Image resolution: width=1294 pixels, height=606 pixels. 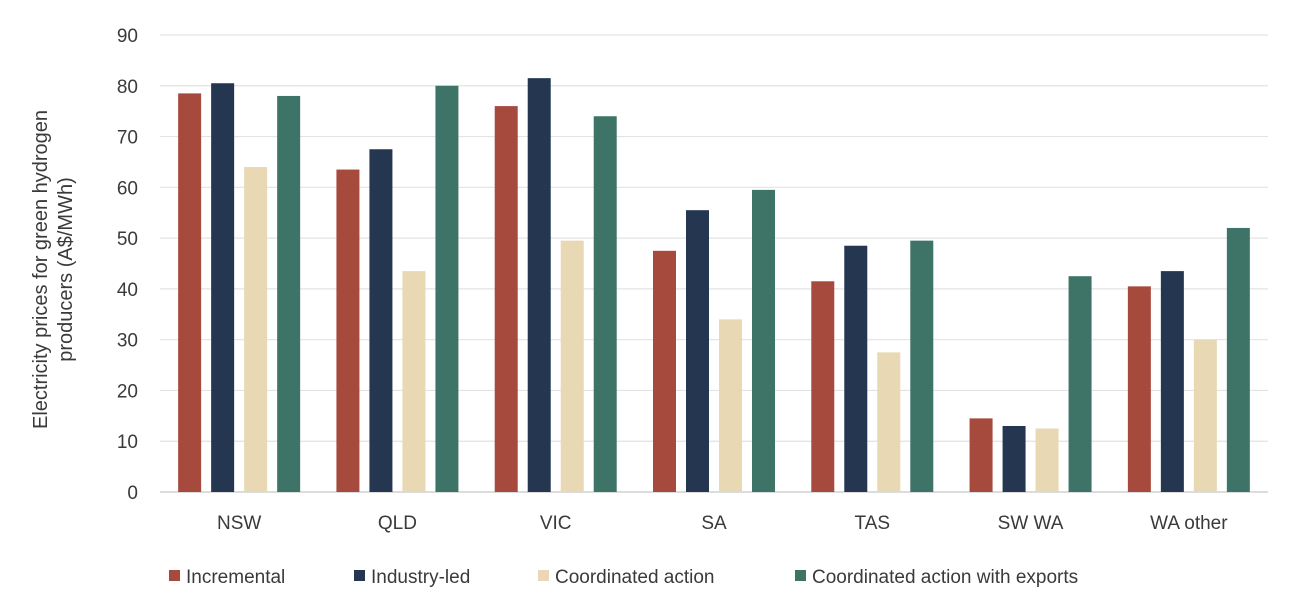 What do you see at coordinates (945, 577) in the screenshot?
I see `legend-label: Coordinated action with exports` at bounding box center [945, 577].